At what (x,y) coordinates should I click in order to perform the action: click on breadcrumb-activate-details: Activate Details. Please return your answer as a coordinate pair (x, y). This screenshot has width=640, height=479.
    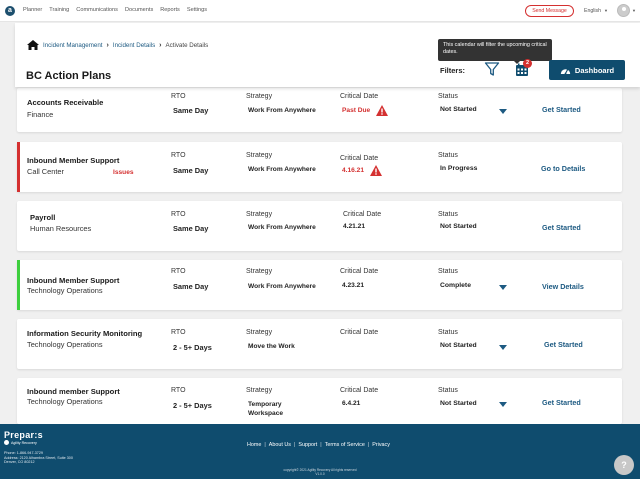
    Looking at the image, I should click on (187, 45).